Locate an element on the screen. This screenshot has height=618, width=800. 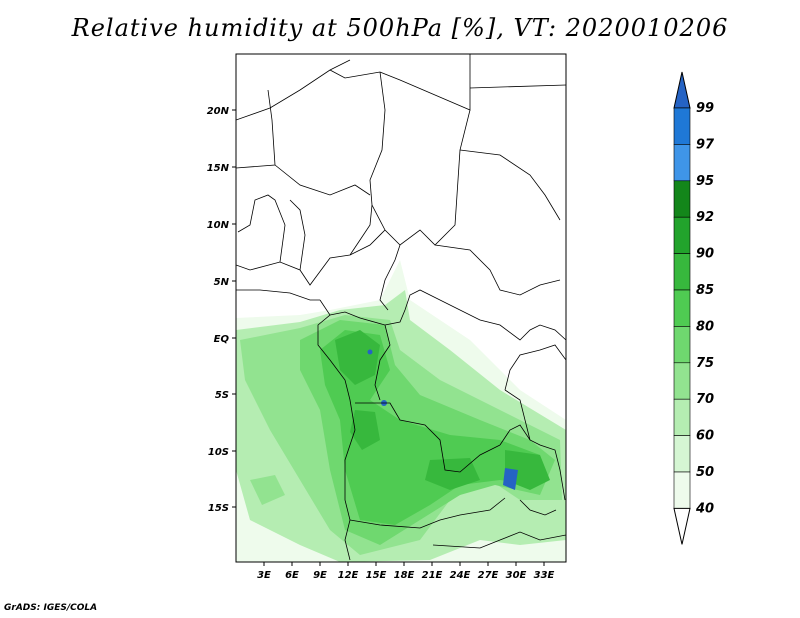
colorbar-label: 90 is located at coordinates (705, 254).